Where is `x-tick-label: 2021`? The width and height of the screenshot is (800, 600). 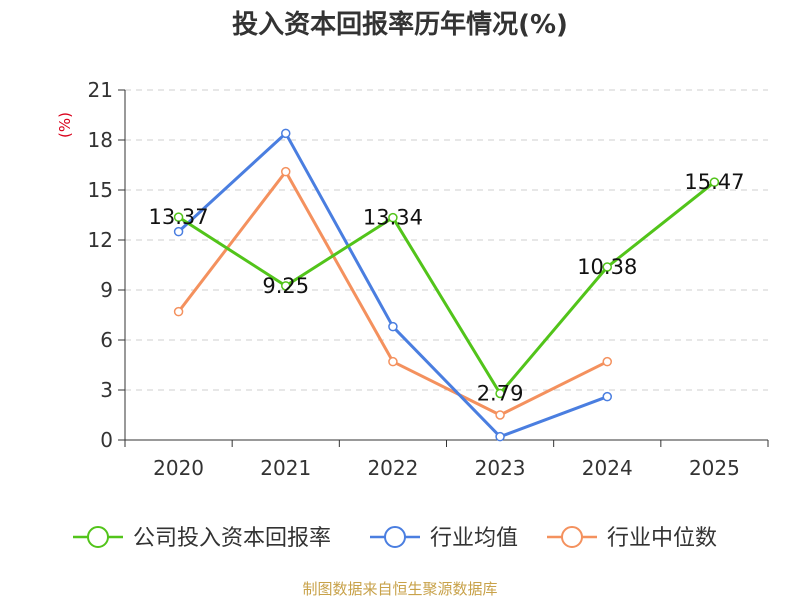
x-tick-label: 2021 is located at coordinates (285, 468).